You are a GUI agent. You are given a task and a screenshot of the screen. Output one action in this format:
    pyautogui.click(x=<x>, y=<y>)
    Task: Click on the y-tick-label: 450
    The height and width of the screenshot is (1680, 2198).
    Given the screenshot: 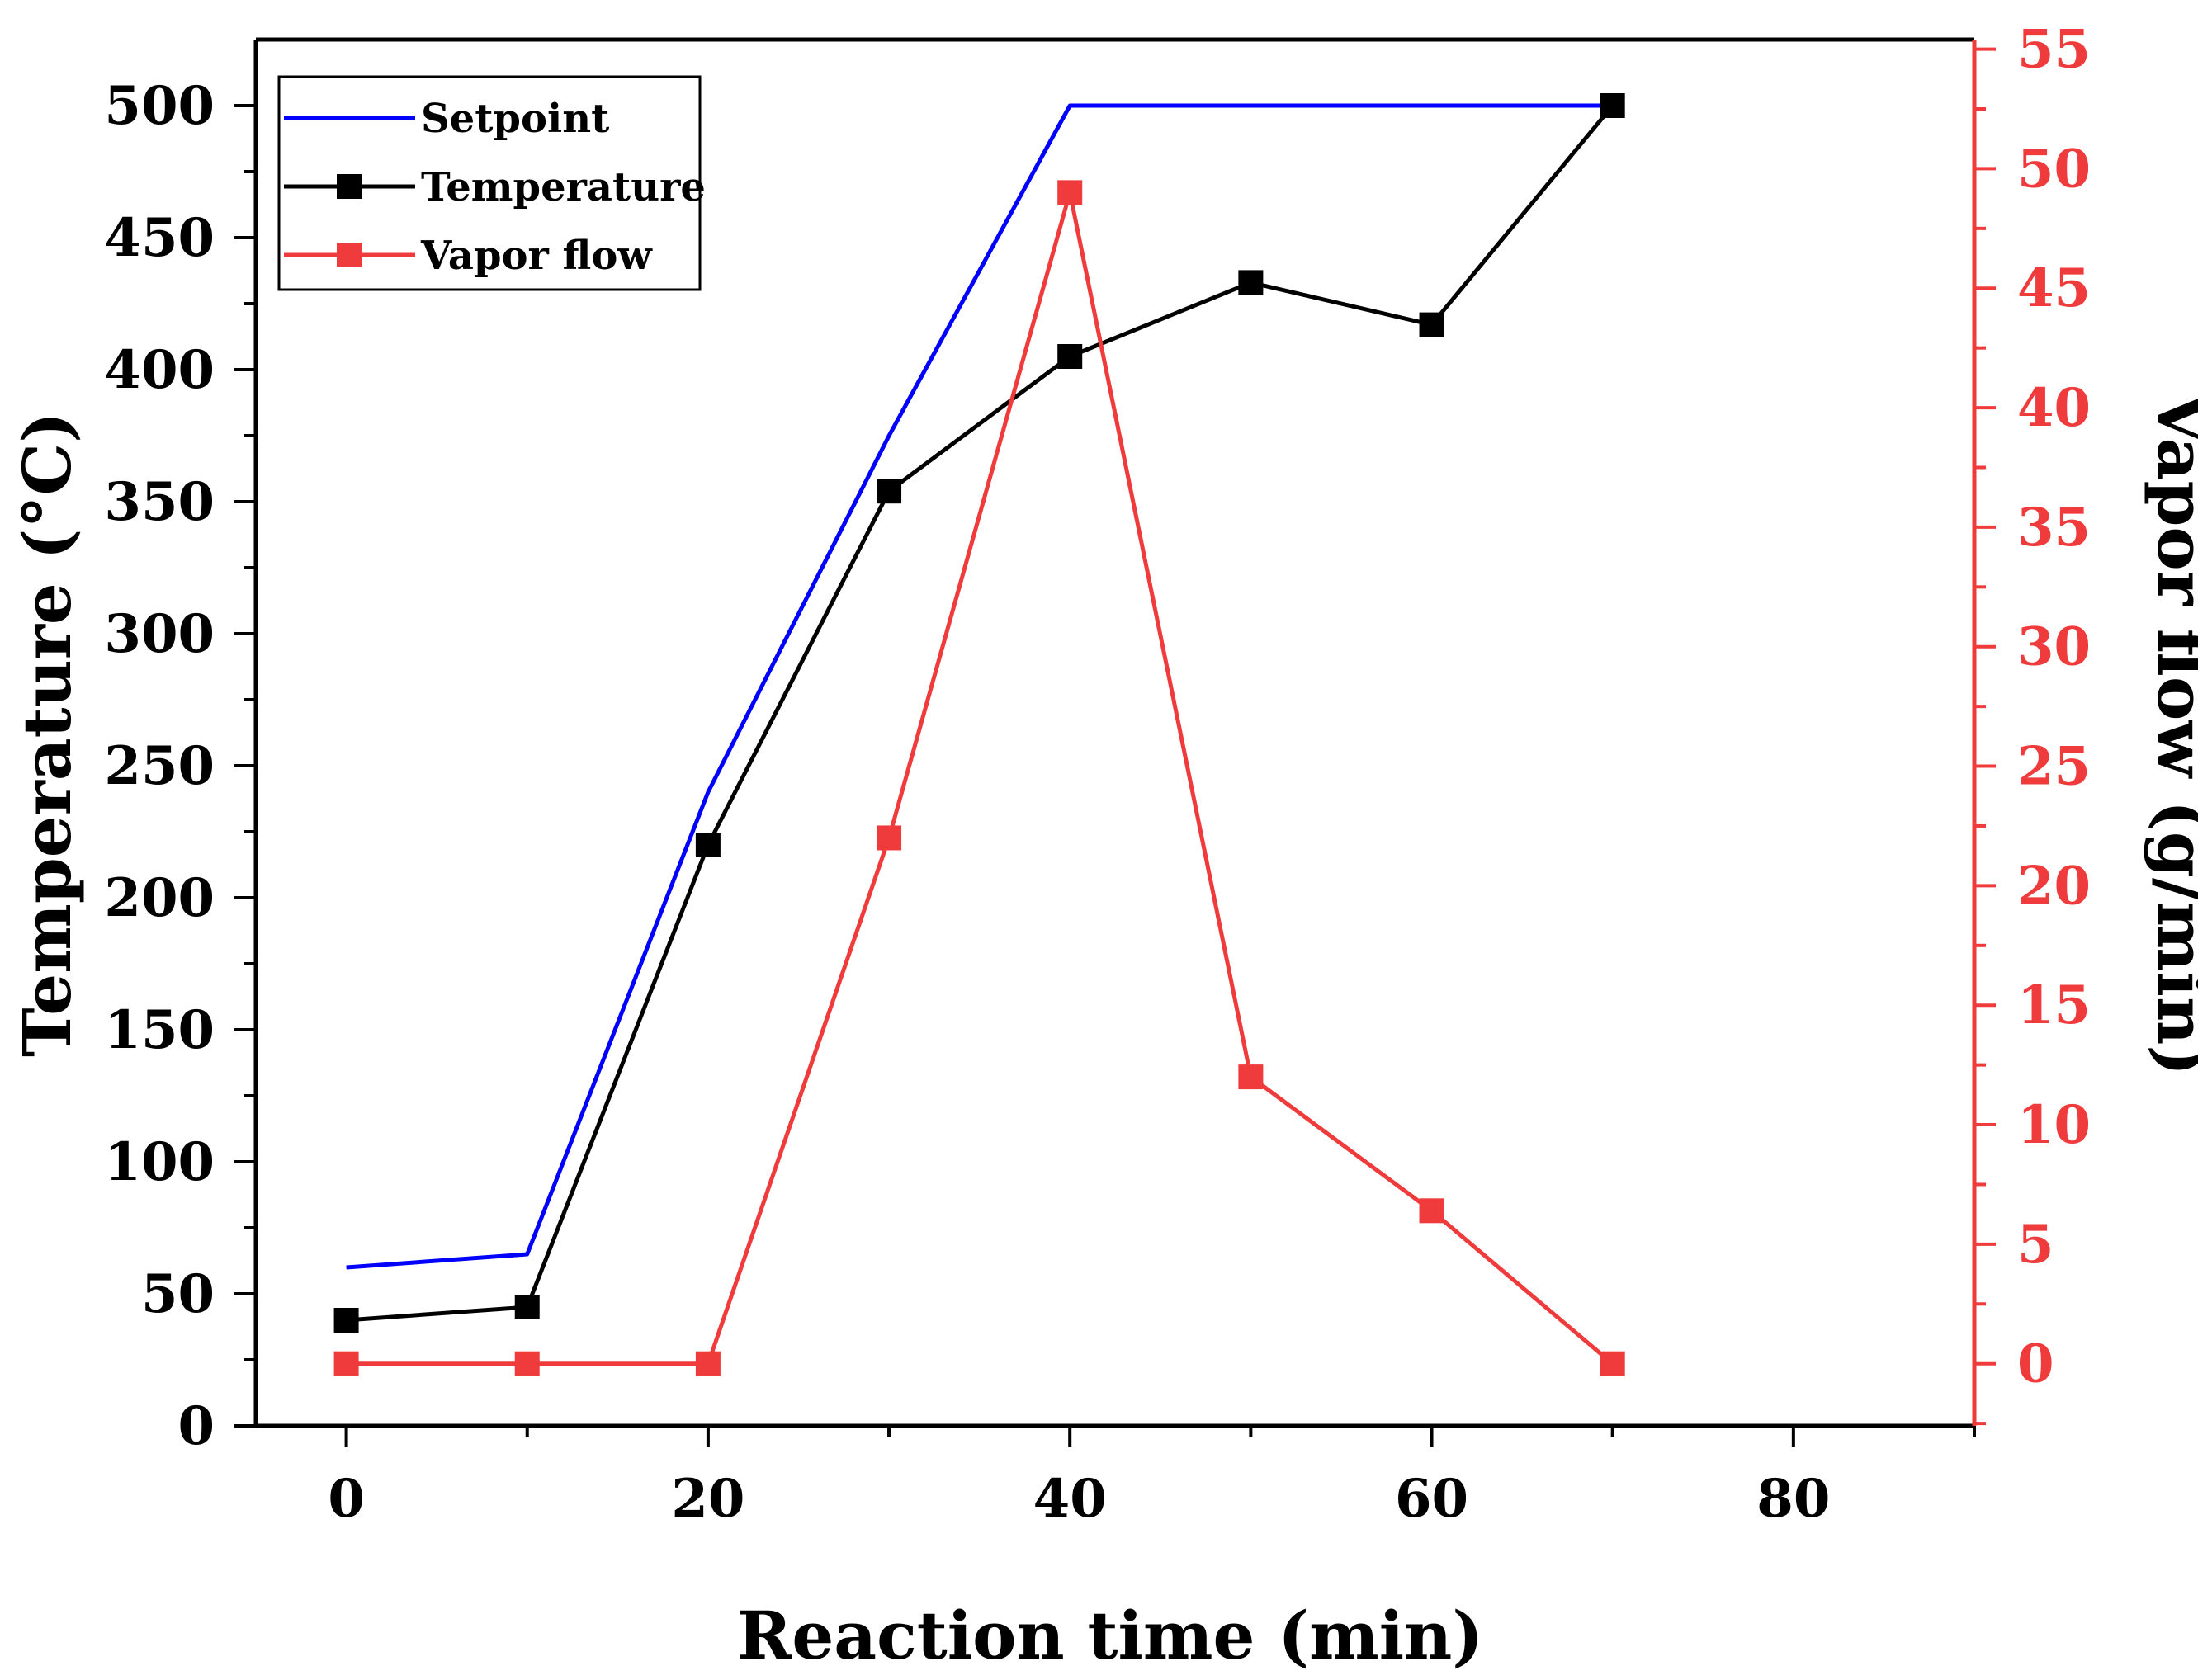 What is the action you would take?
    pyautogui.click(x=159, y=238)
    